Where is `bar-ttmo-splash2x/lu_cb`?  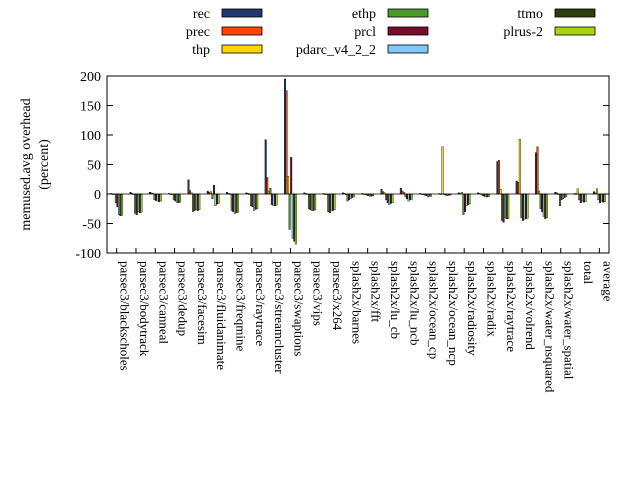 bar-ttmo-splash2x/lu_cb is located at coordinates (390, 198).